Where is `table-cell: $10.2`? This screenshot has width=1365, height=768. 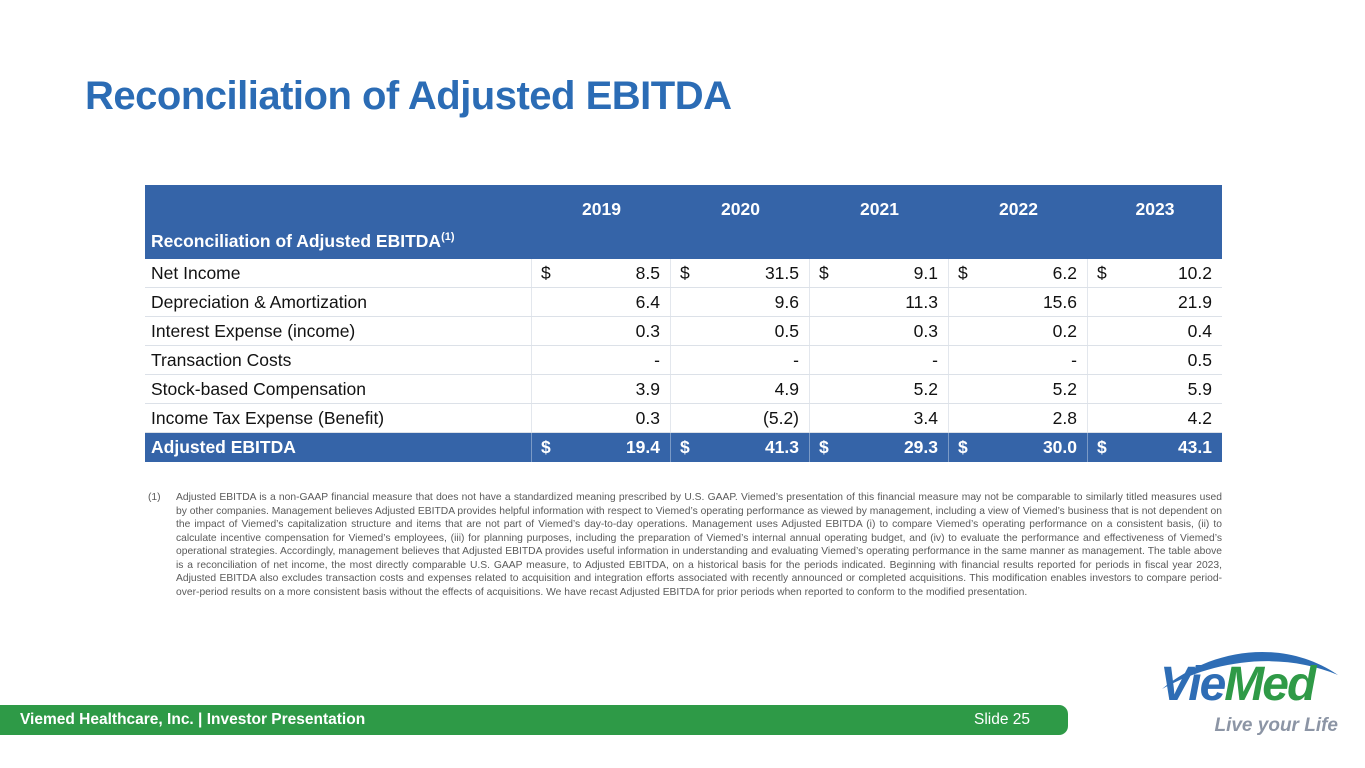
table-cell: $10.2 is located at coordinates (1155, 273).